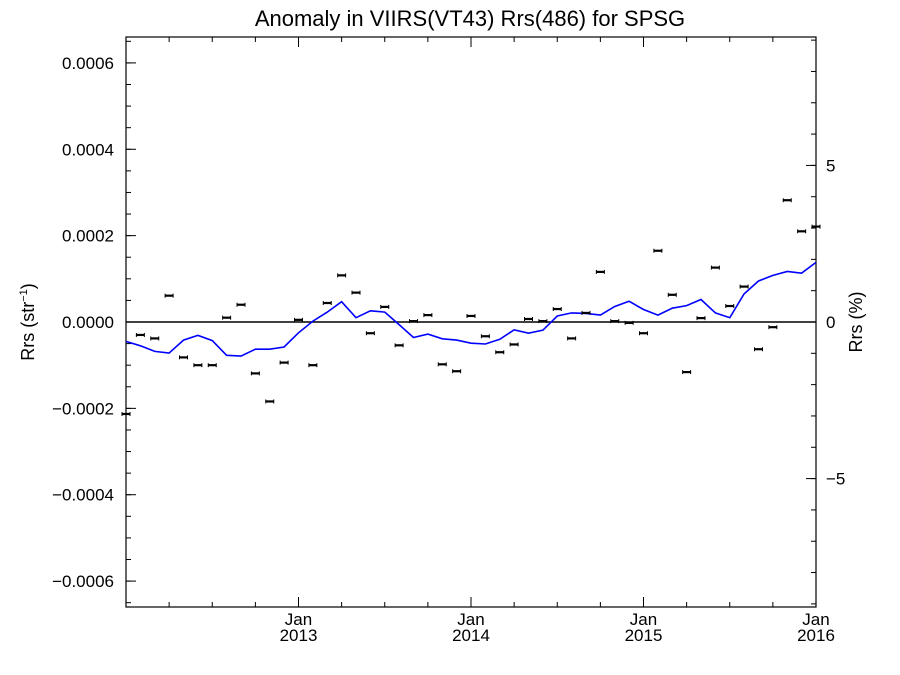  I want to click on y-left-tick-label: 0.0006, so click(88, 63).